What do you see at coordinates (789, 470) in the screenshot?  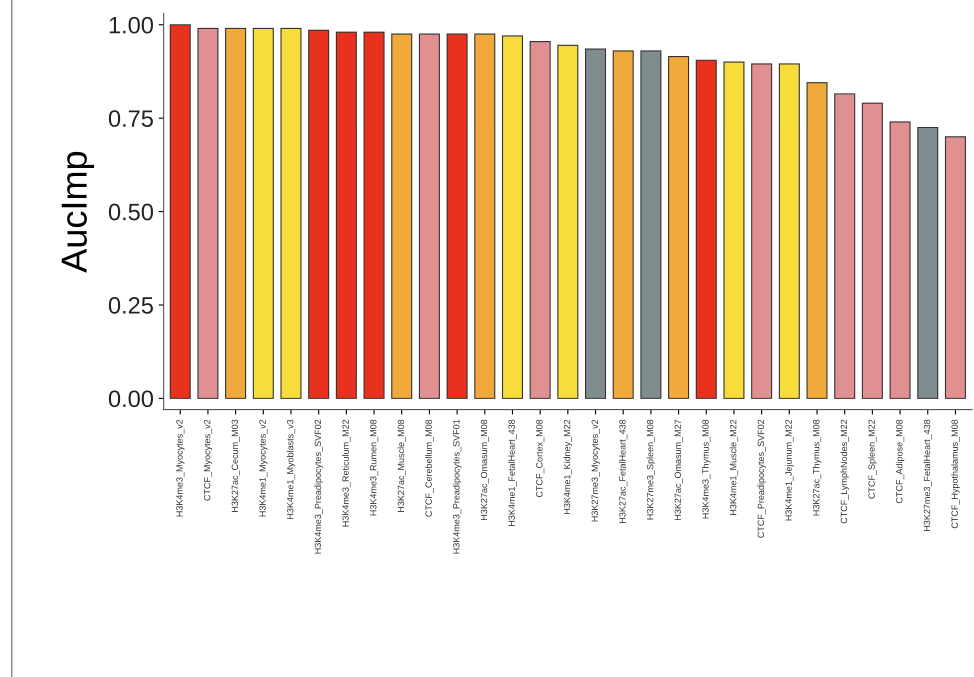 I see `x-tick-label: H3K4me1_Jejunum_M22` at bounding box center [789, 470].